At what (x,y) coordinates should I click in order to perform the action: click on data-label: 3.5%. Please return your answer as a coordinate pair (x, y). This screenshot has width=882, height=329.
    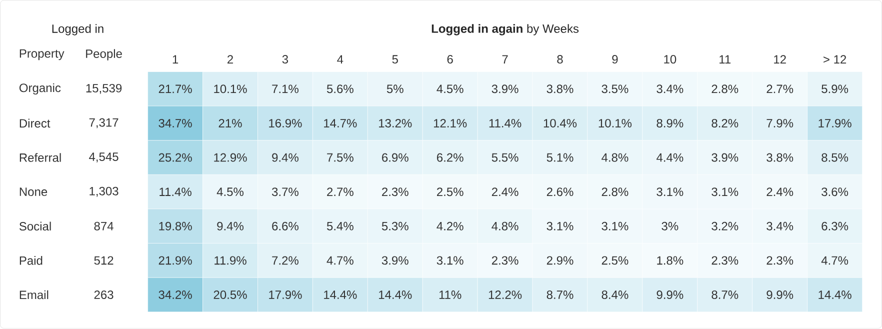
    Looking at the image, I should click on (615, 89).